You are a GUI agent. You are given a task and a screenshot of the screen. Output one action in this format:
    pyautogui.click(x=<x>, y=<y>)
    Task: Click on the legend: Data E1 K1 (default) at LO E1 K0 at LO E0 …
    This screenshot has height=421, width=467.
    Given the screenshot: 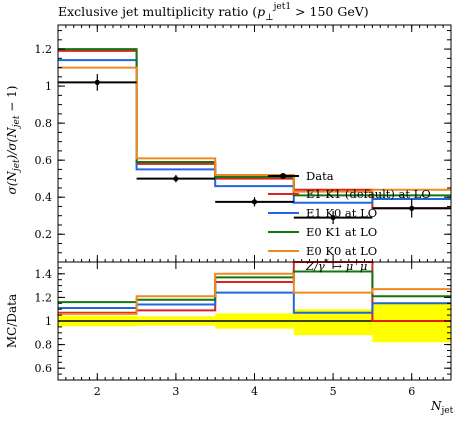 What is the action you would take?
    pyautogui.click(x=349, y=221)
    